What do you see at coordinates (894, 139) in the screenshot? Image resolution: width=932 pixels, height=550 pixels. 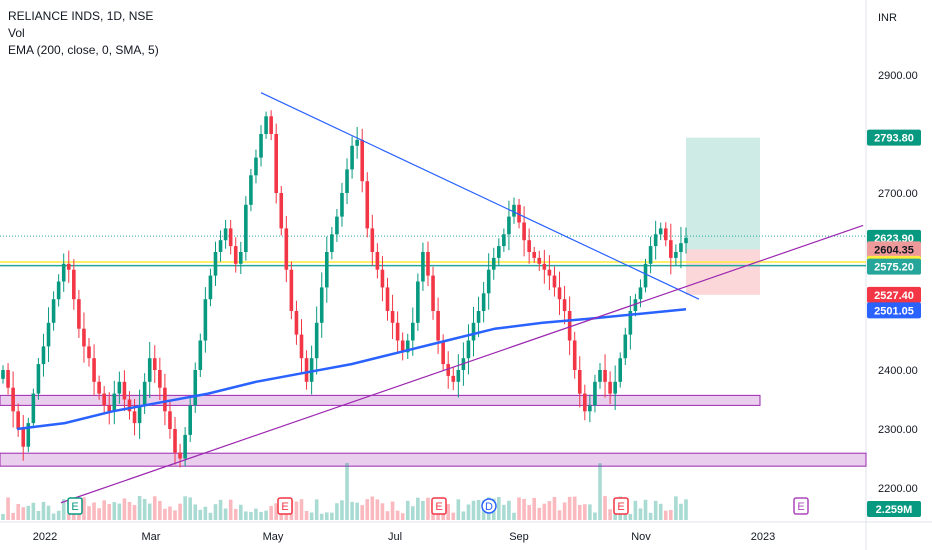 I see `price-label: 2793.80` at bounding box center [894, 139].